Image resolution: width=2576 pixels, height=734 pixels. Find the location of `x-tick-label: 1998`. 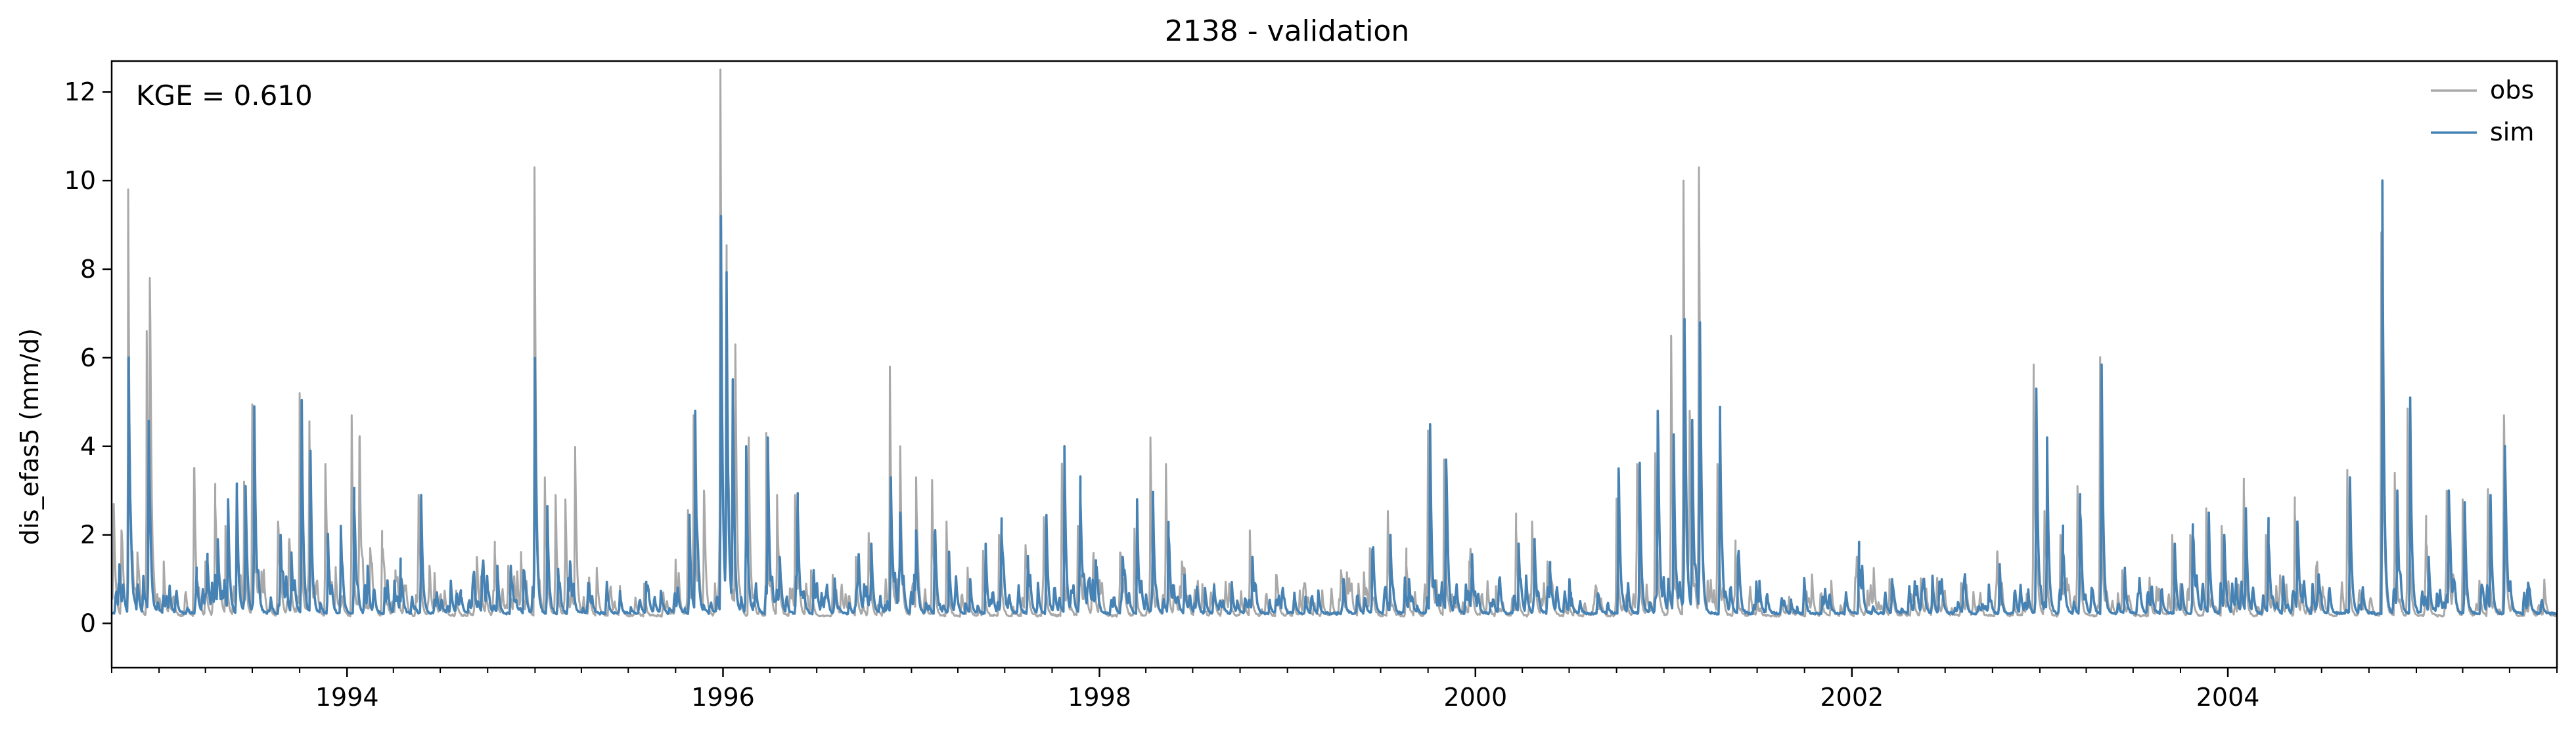

x-tick-label: 1998 is located at coordinates (1099, 697).